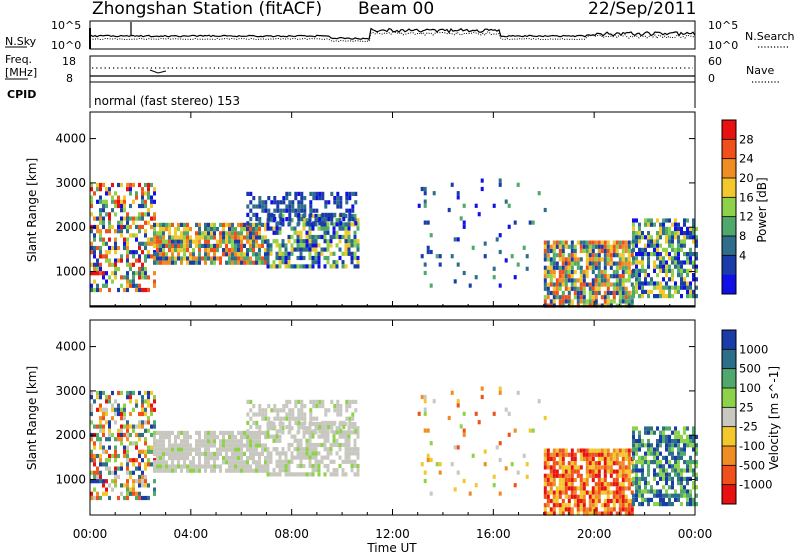  I want to click on colorbar-segment, so click(729, 130).